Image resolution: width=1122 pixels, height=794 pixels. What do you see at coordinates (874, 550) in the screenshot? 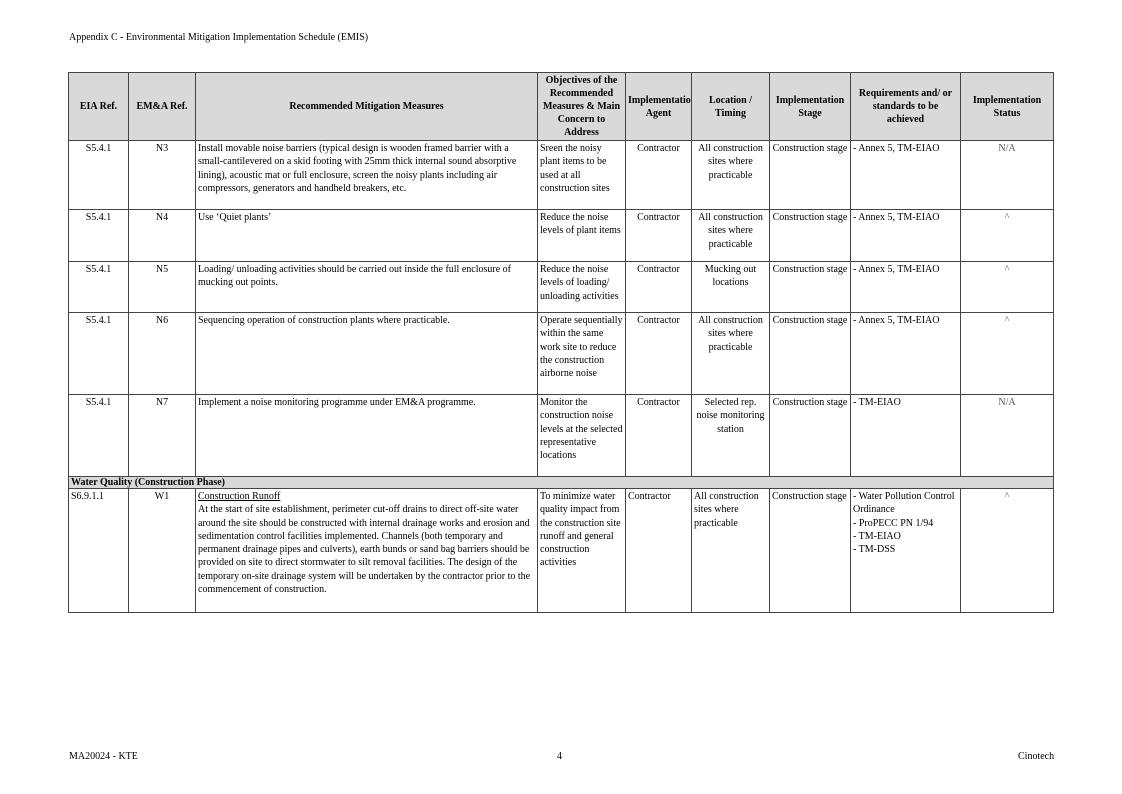
I see `requirement: - TM-DSS` at bounding box center [874, 550].